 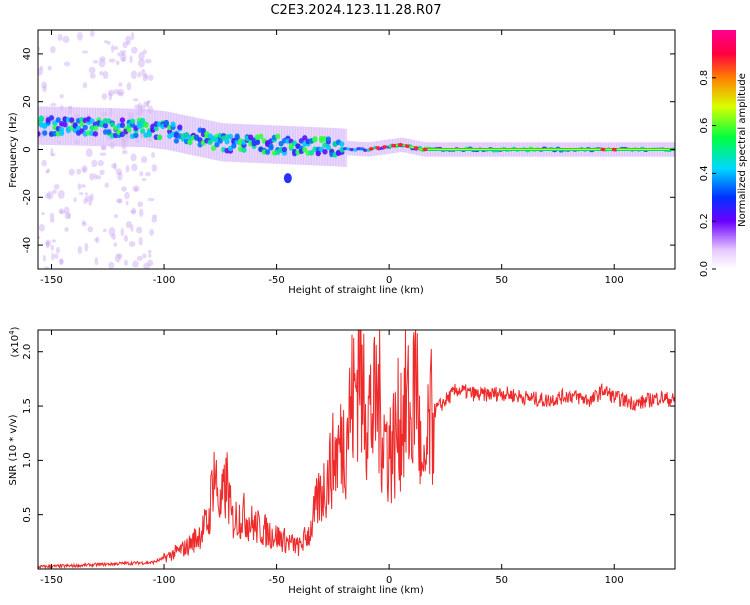 What do you see at coordinates (287, 178) in the screenshot?
I see `heatmap-outlier-cell` at bounding box center [287, 178].